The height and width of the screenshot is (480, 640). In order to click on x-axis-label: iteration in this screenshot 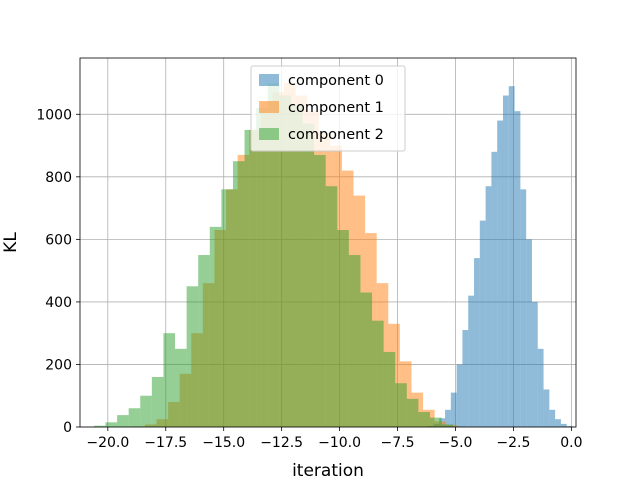, I will do `click(328, 470)`.